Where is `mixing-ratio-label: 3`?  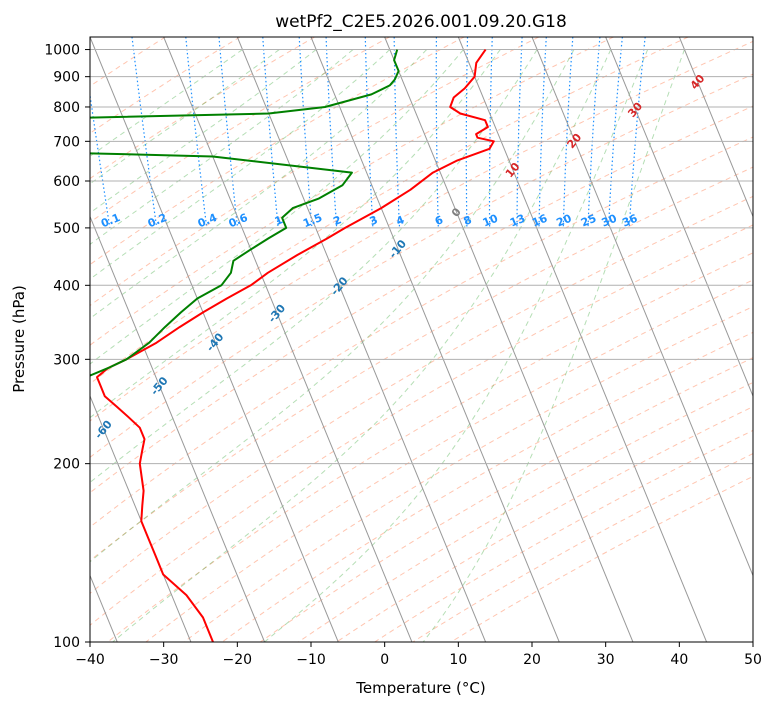
mixing-ratio-label: 3 is located at coordinates (374, 220).